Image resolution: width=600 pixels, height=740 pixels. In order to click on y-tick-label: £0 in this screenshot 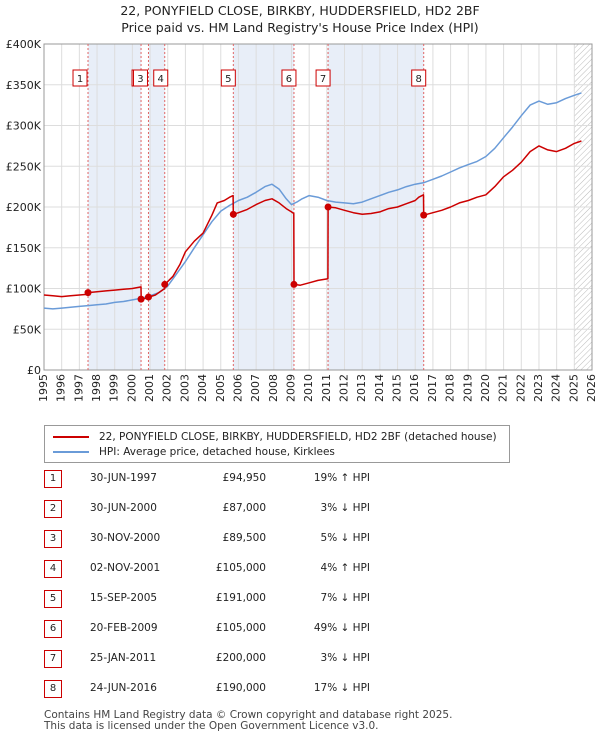, I will do `click(34, 370)`.